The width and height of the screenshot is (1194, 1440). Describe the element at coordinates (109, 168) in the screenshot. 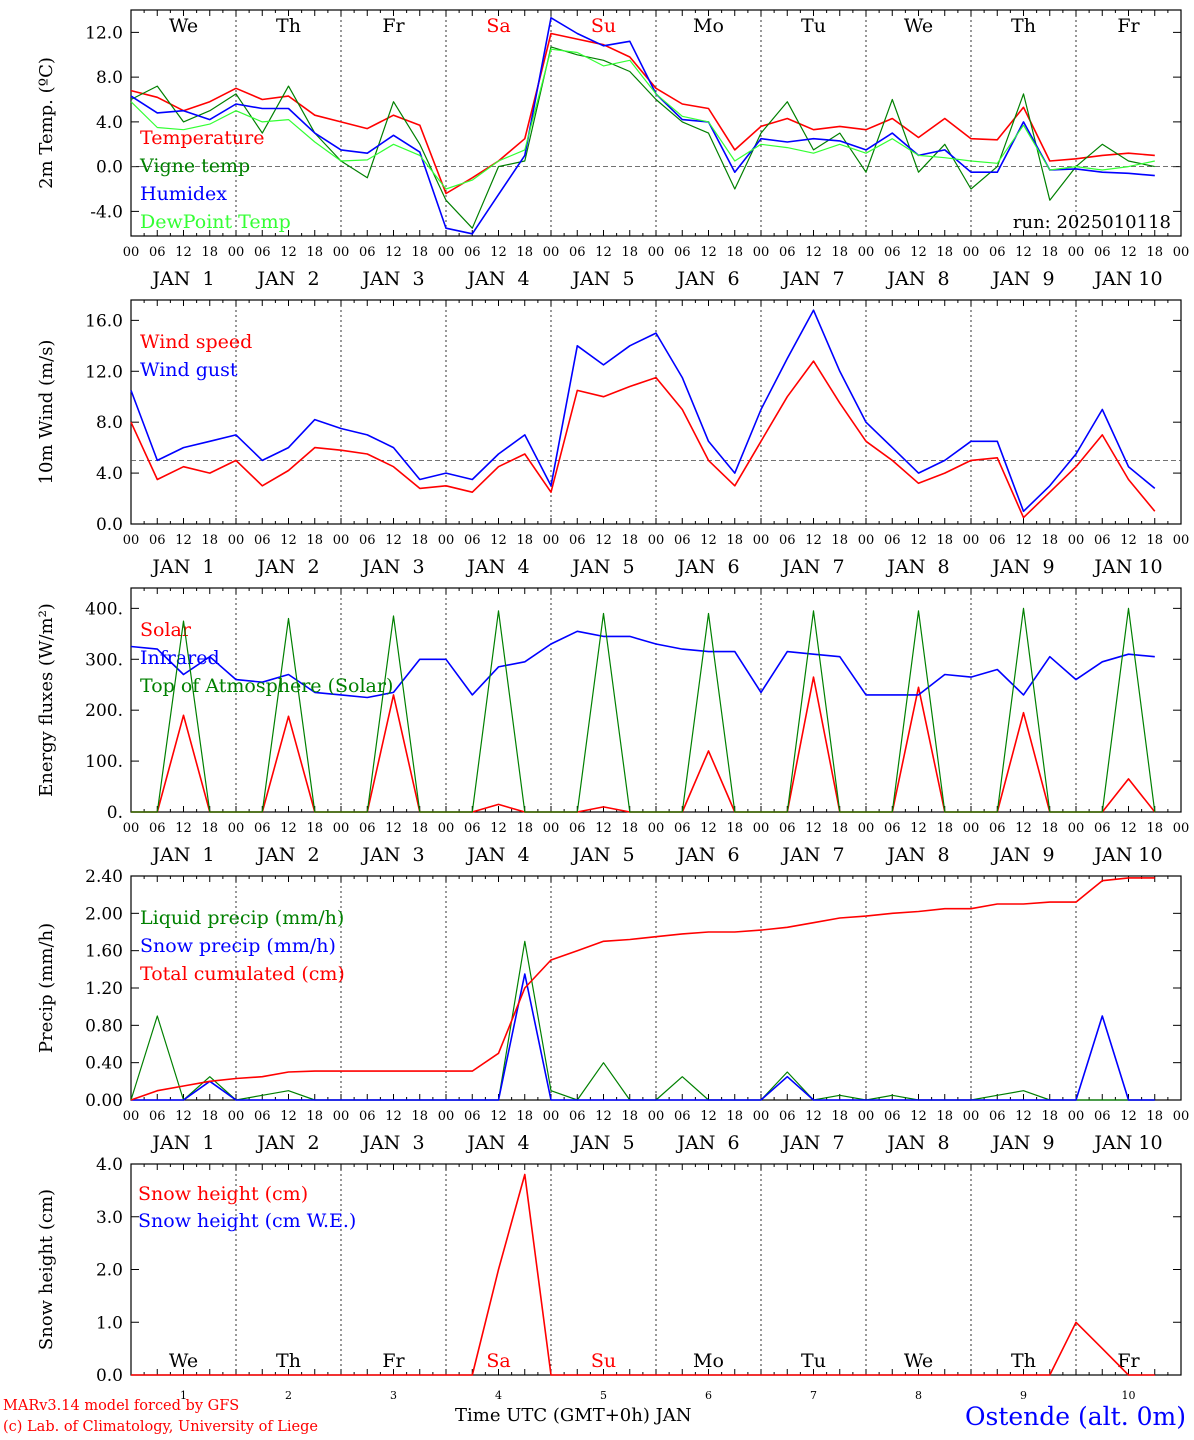

I see `y-tick-label: 0.0` at that location.